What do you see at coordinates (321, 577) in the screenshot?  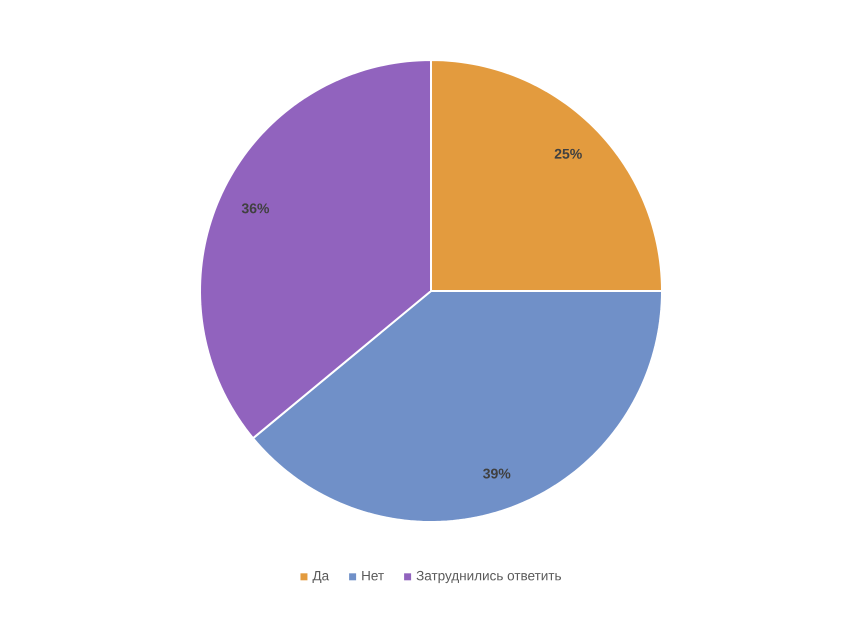 I see `legend-label: Да` at bounding box center [321, 577].